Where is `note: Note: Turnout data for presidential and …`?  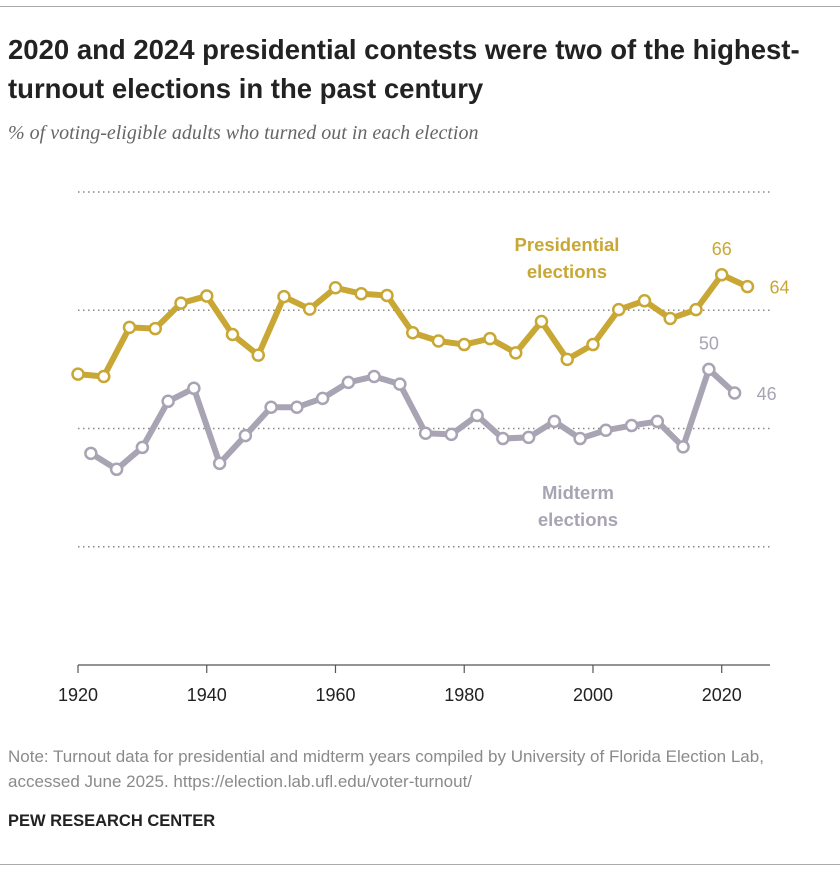 note: Note: Turnout data for presidential and … is located at coordinates (386, 769).